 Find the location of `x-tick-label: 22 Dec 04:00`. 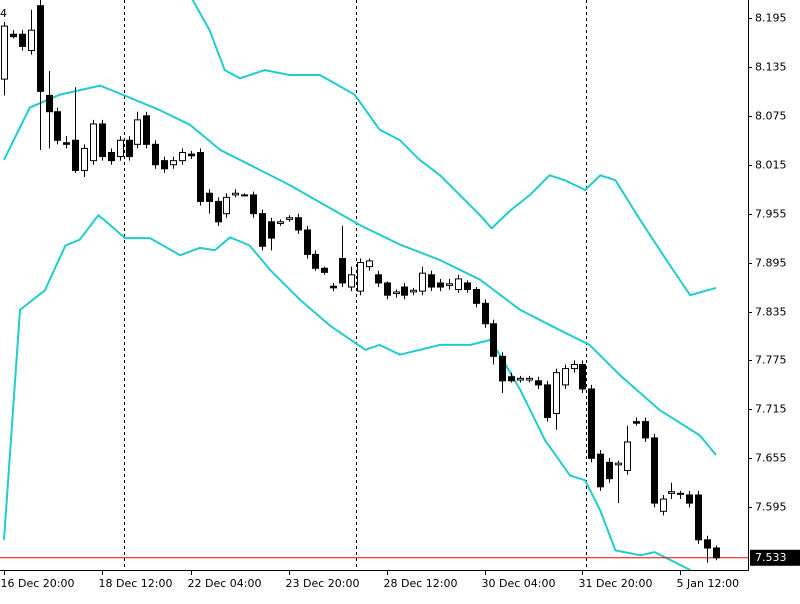

x-tick-label: 22 Dec 04:00 is located at coordinates (225, 583).